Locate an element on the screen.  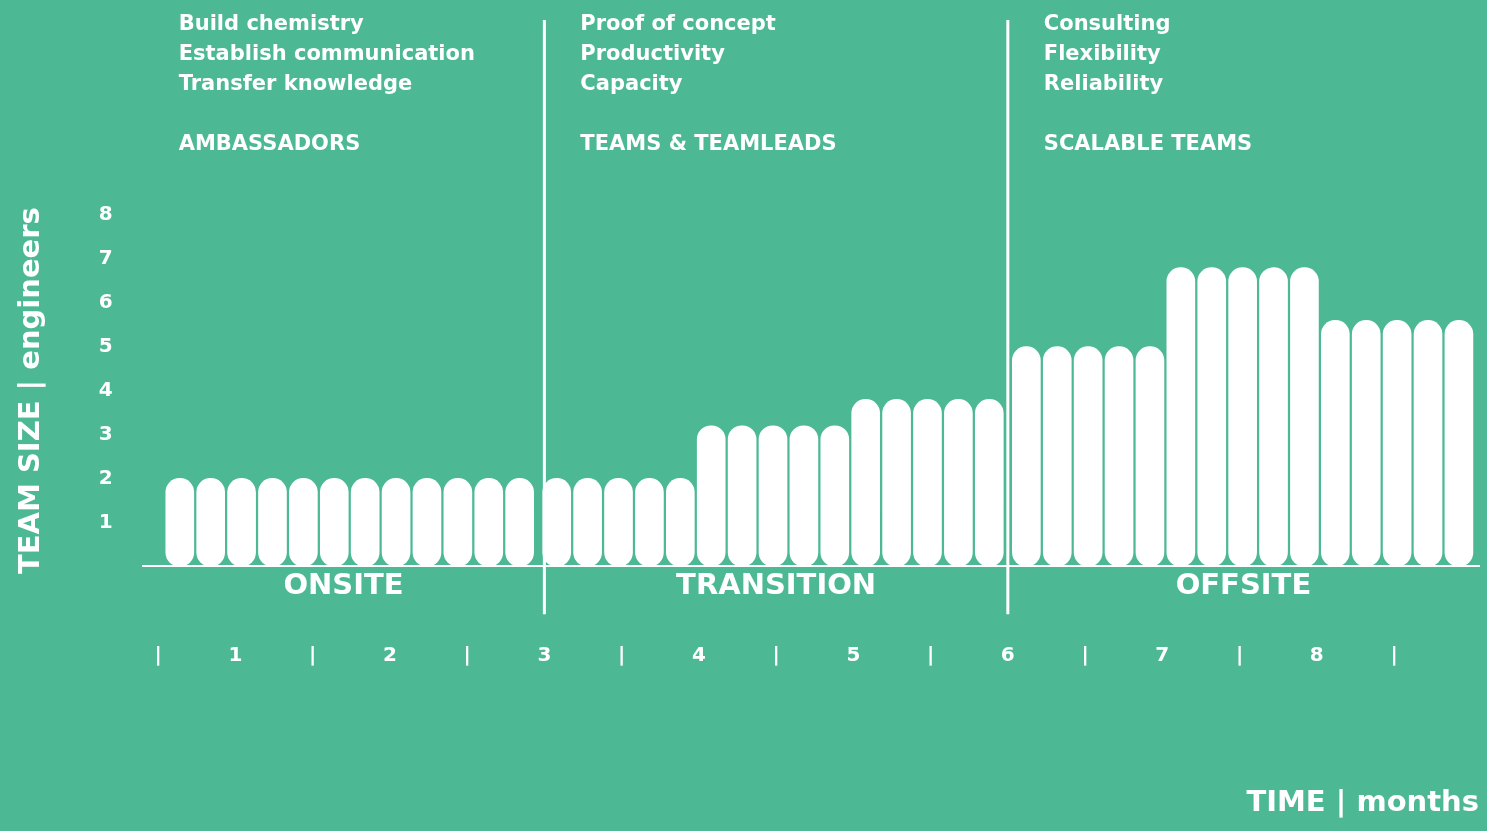
x-tick-label: 4 is located at coordinates (698, 654).